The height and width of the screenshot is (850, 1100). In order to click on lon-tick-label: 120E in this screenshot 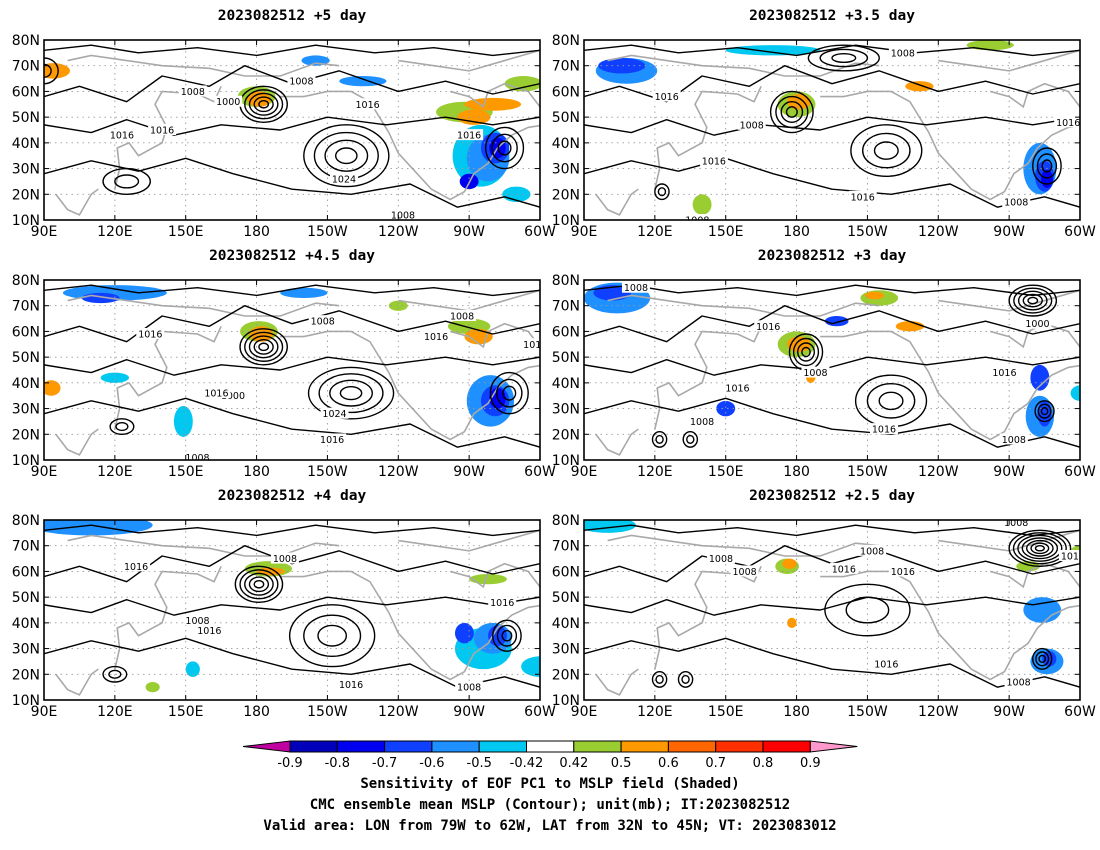, I will do `click(115, 232)`.